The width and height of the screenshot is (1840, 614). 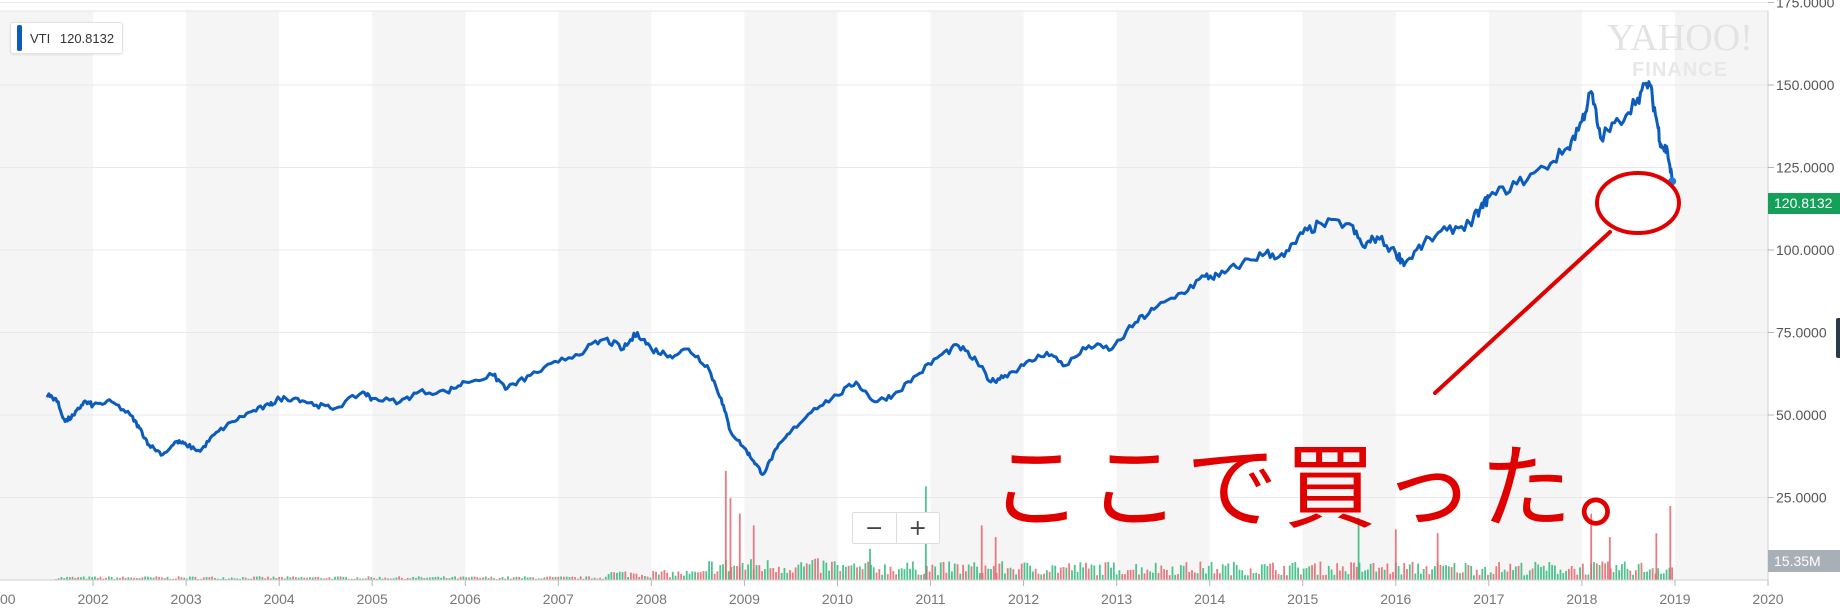 I want to click on x-tick-label: 2004, so click(x=279, y=599).